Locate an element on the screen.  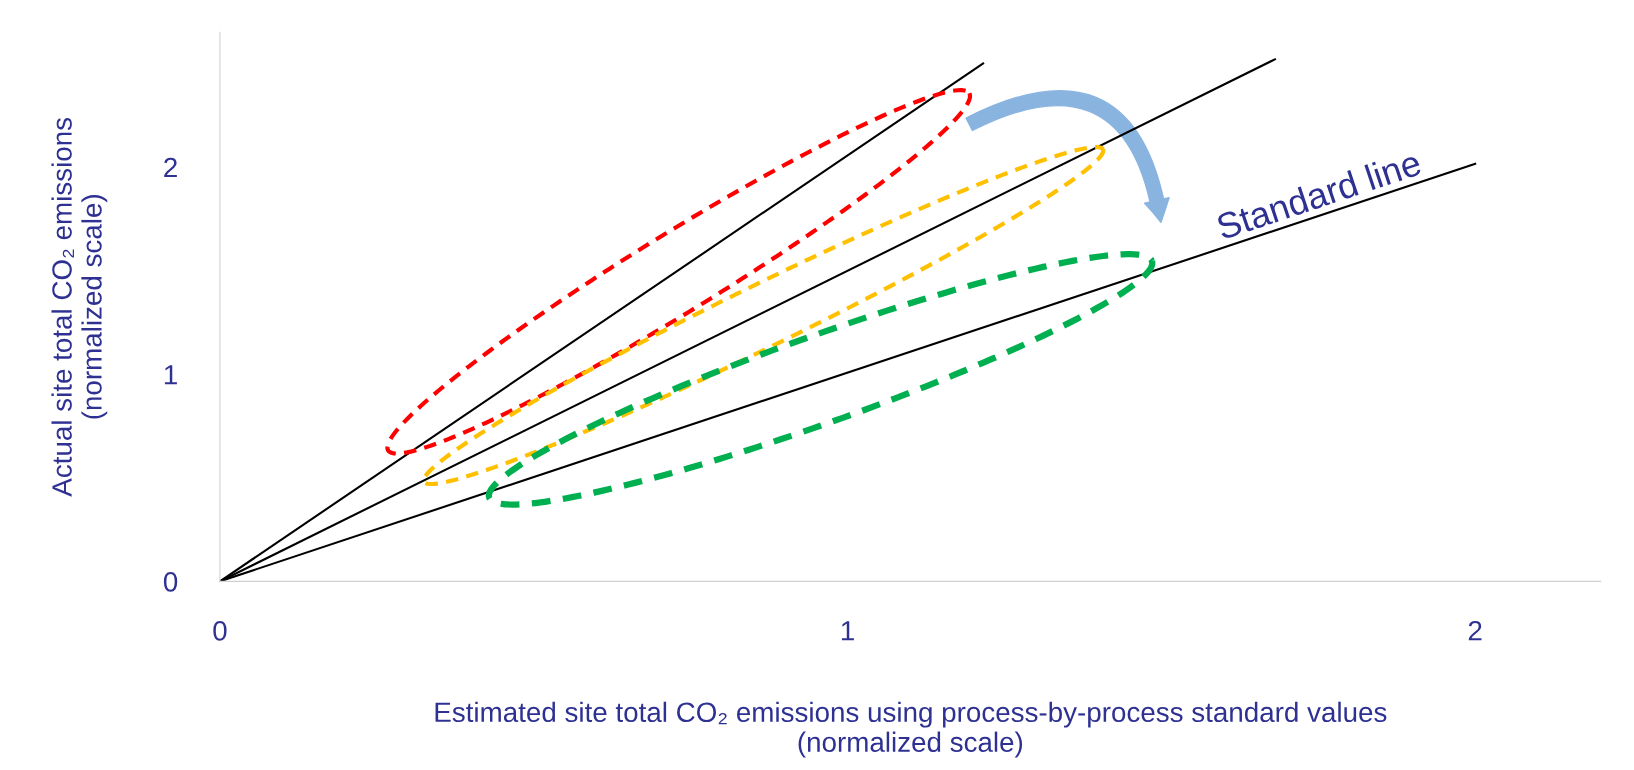
x-tick-label: 0 is located at coordinates (220, 630).